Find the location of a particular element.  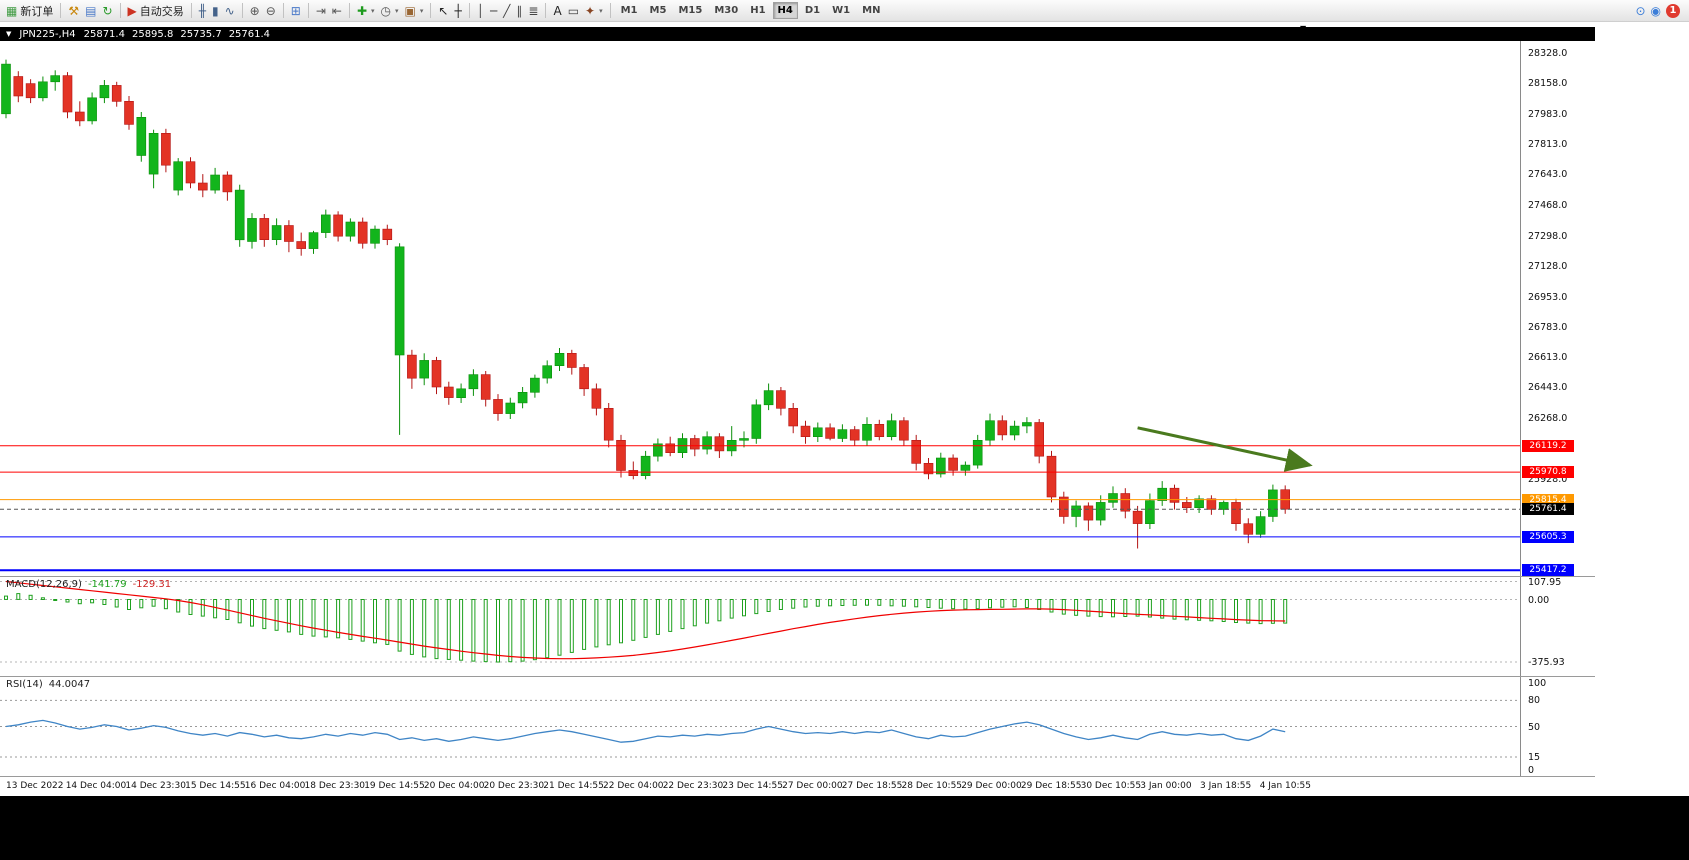

open-value: 25871.4 is located at coordinates (104, 34).